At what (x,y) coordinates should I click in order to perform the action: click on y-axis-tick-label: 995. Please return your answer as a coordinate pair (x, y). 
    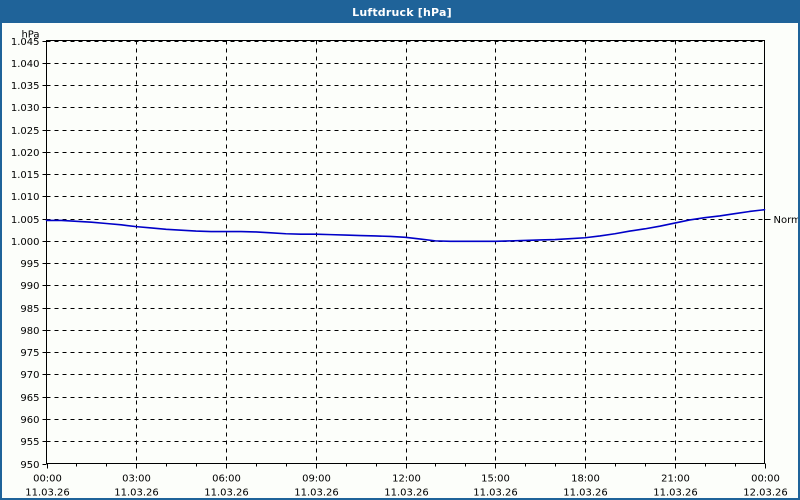
    Looking at the image, I should click on (29, 264).